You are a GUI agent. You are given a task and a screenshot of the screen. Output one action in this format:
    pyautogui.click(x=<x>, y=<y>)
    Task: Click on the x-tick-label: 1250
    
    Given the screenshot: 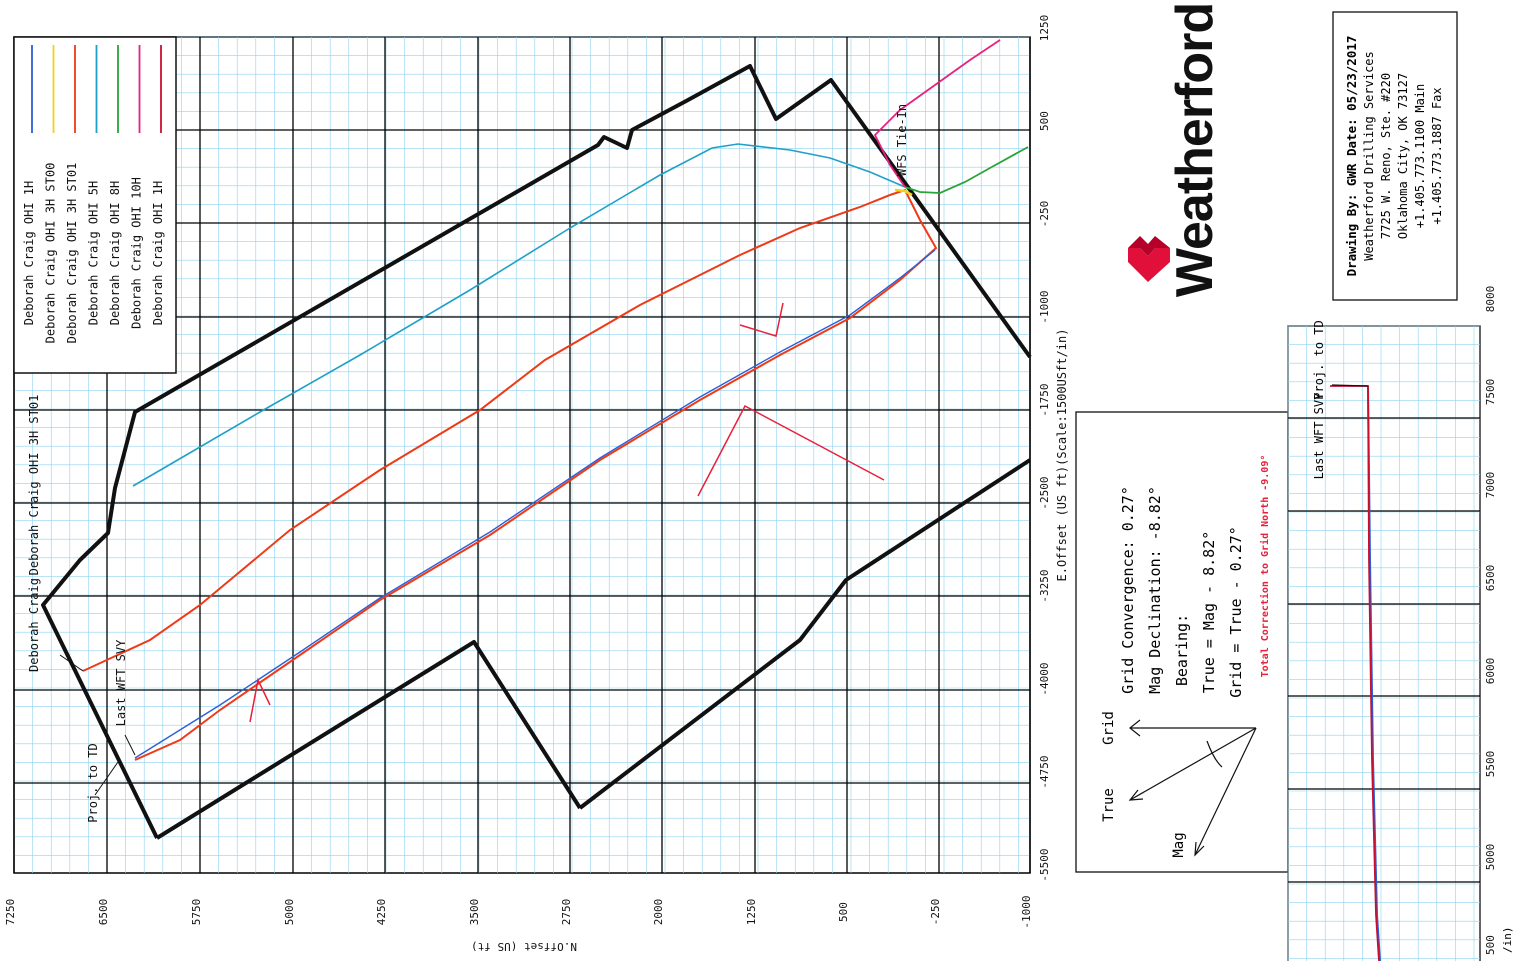 What is the action you would take?
    pyautogui.click(x=1044, y=28)
    